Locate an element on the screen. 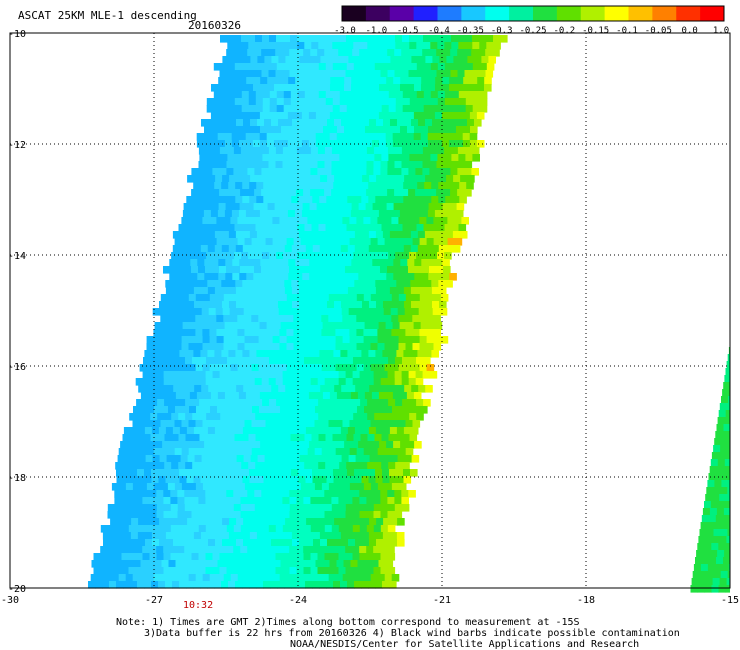 The height and width of the screenshot is (650, 740). lat-label-5: -20 is located at coordinates (17, 589).